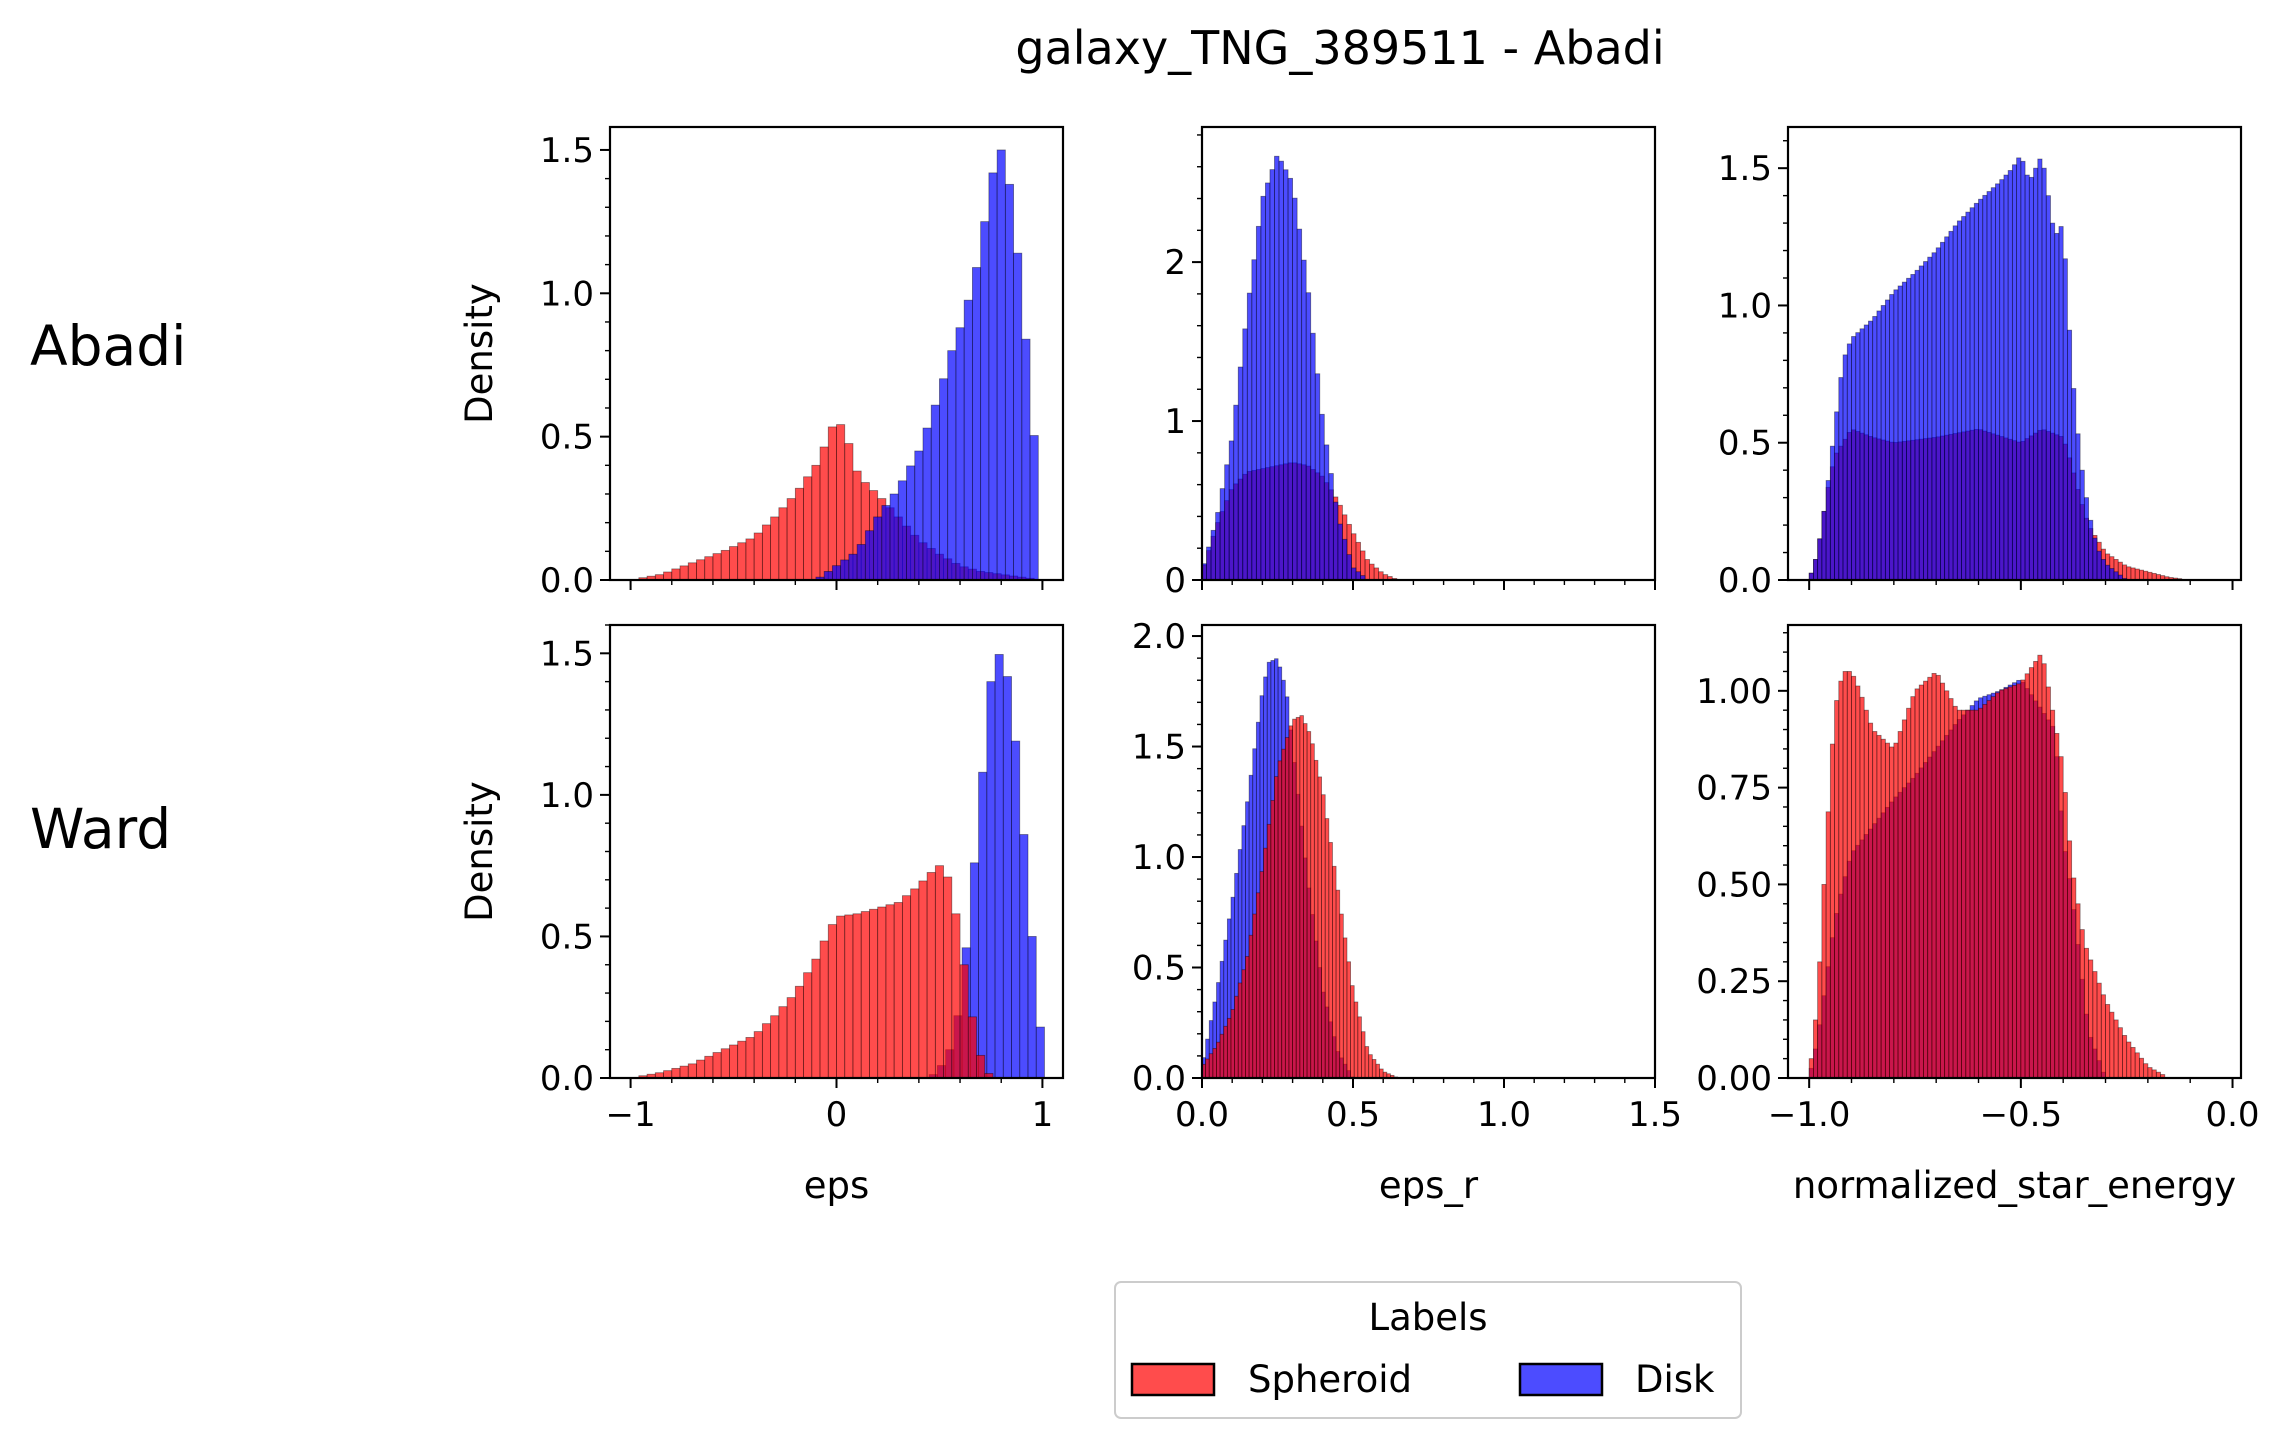 This screenshot has height=1444, width=2285. I want to click on y-tick-label: 0.25, so click(1734, 982).